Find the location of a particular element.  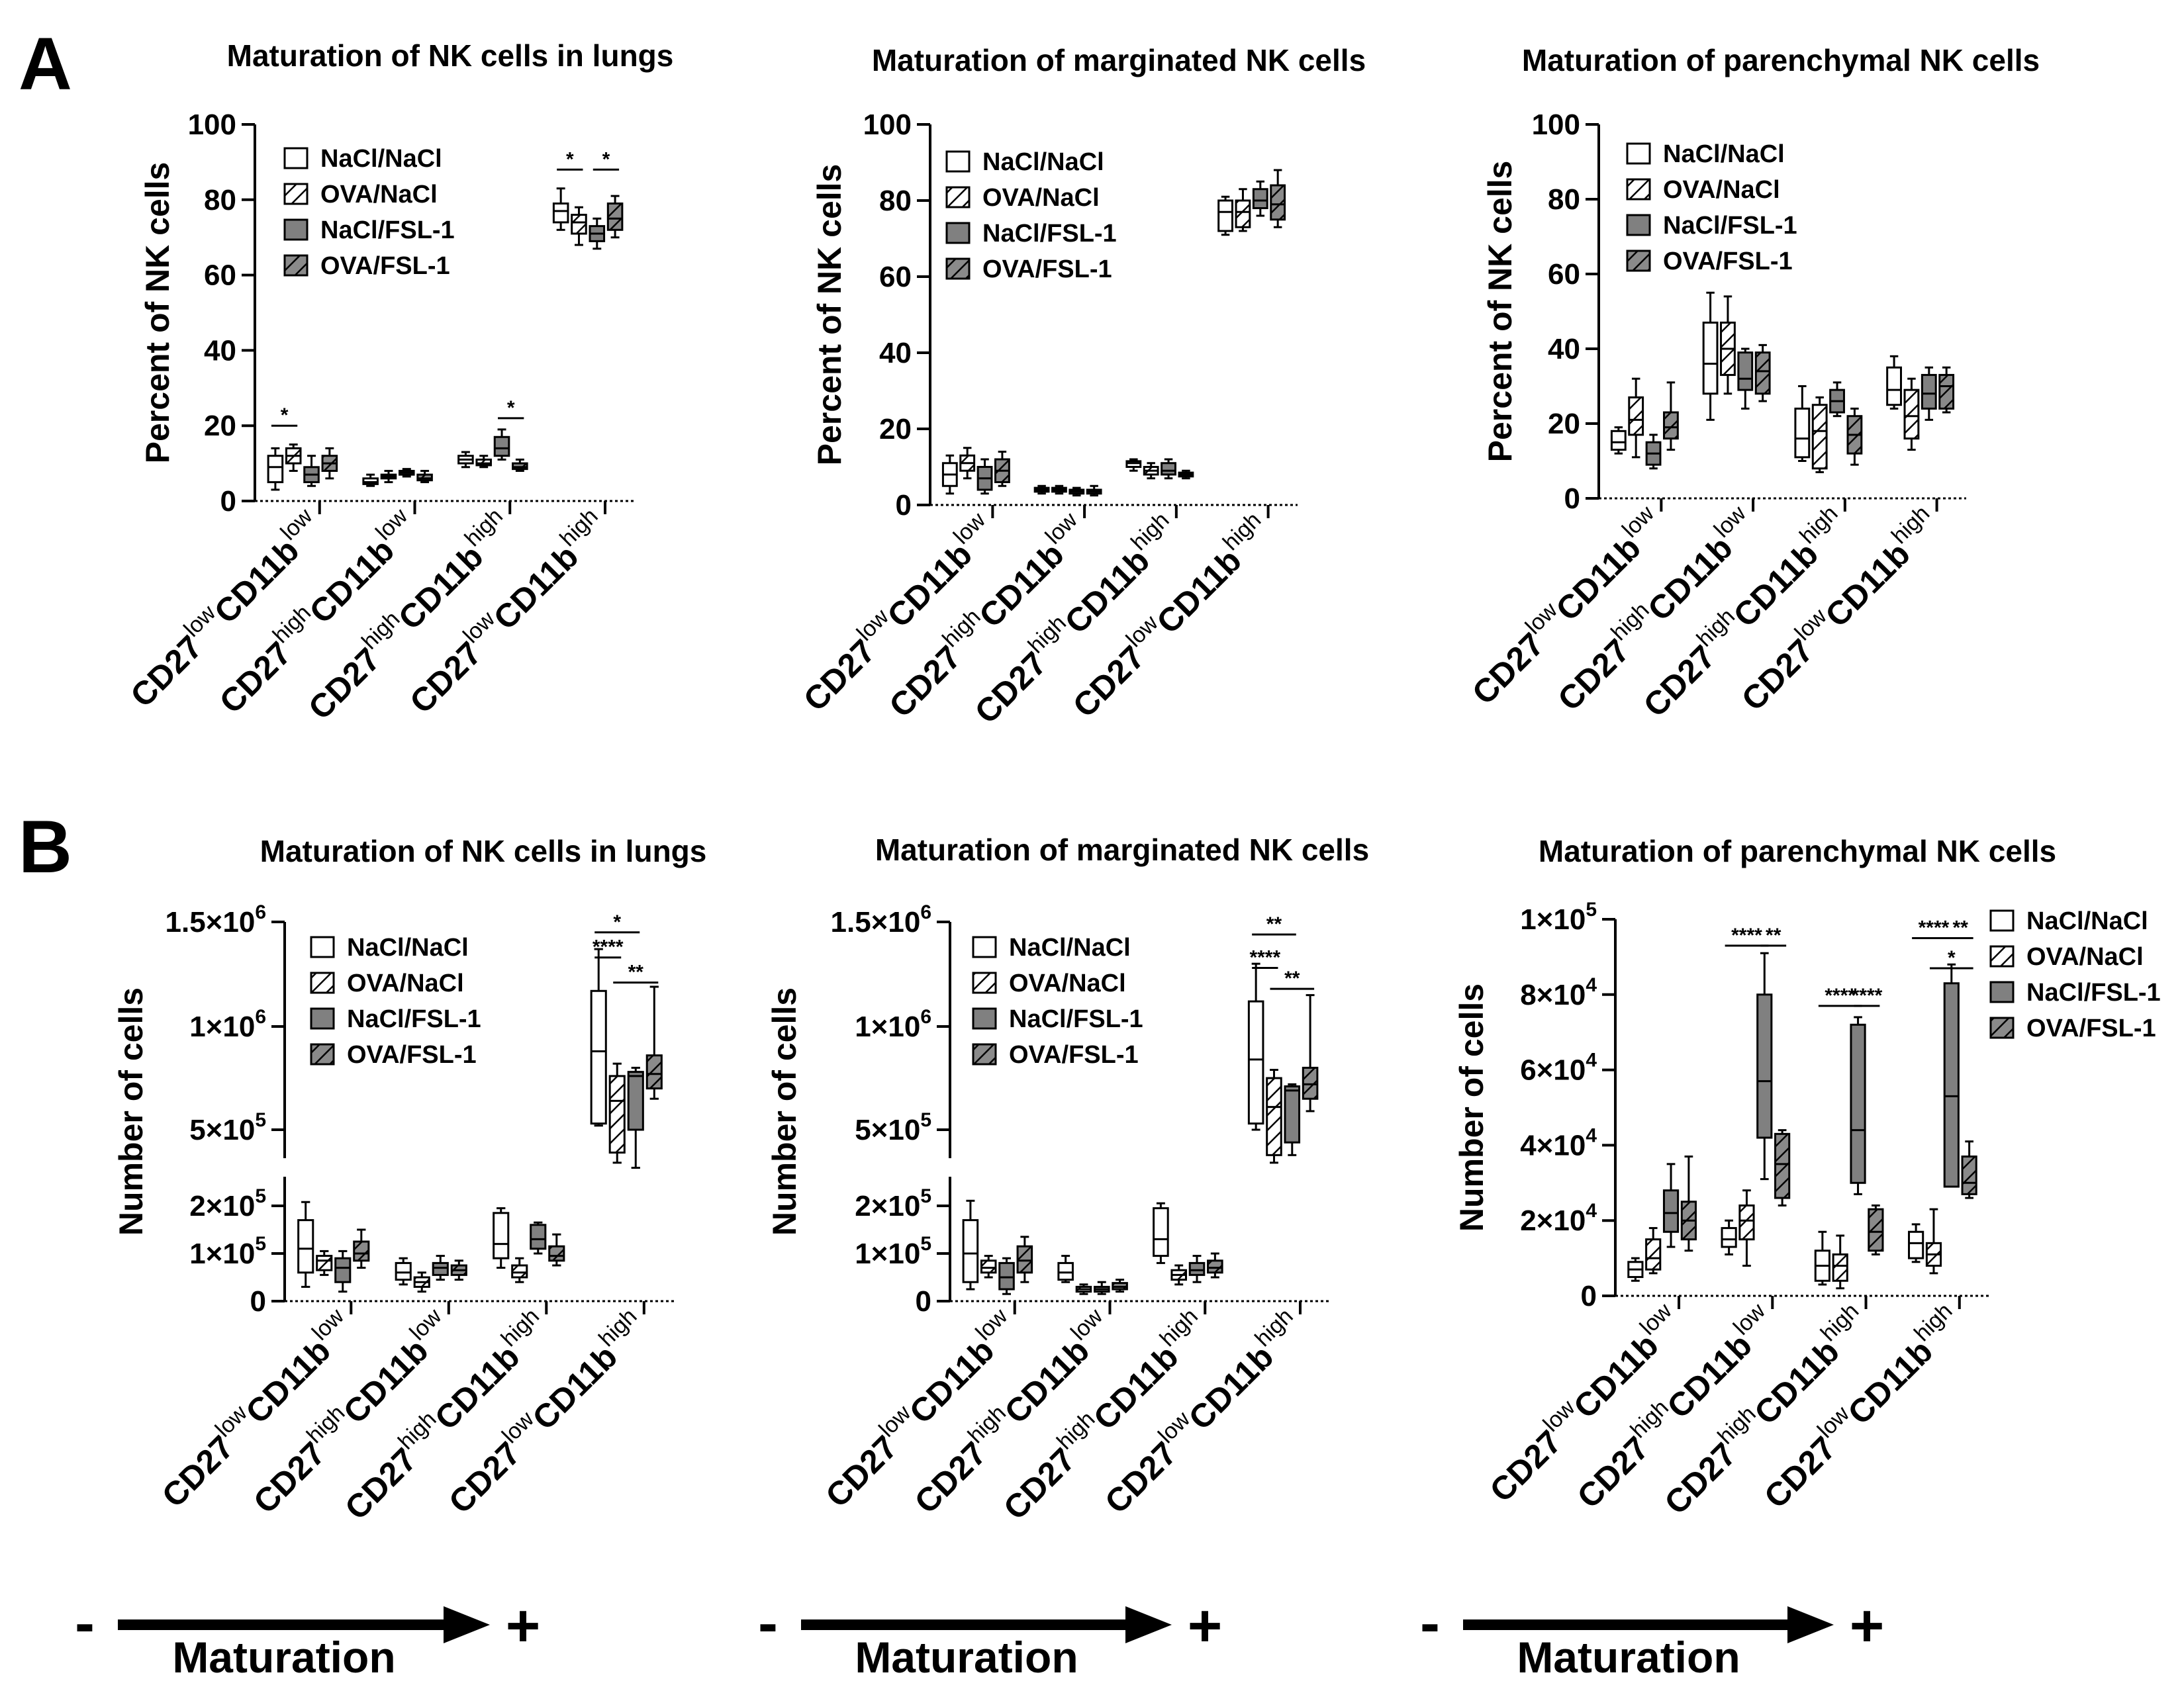

panel-label-b: B is located at coordinates (45, 846).